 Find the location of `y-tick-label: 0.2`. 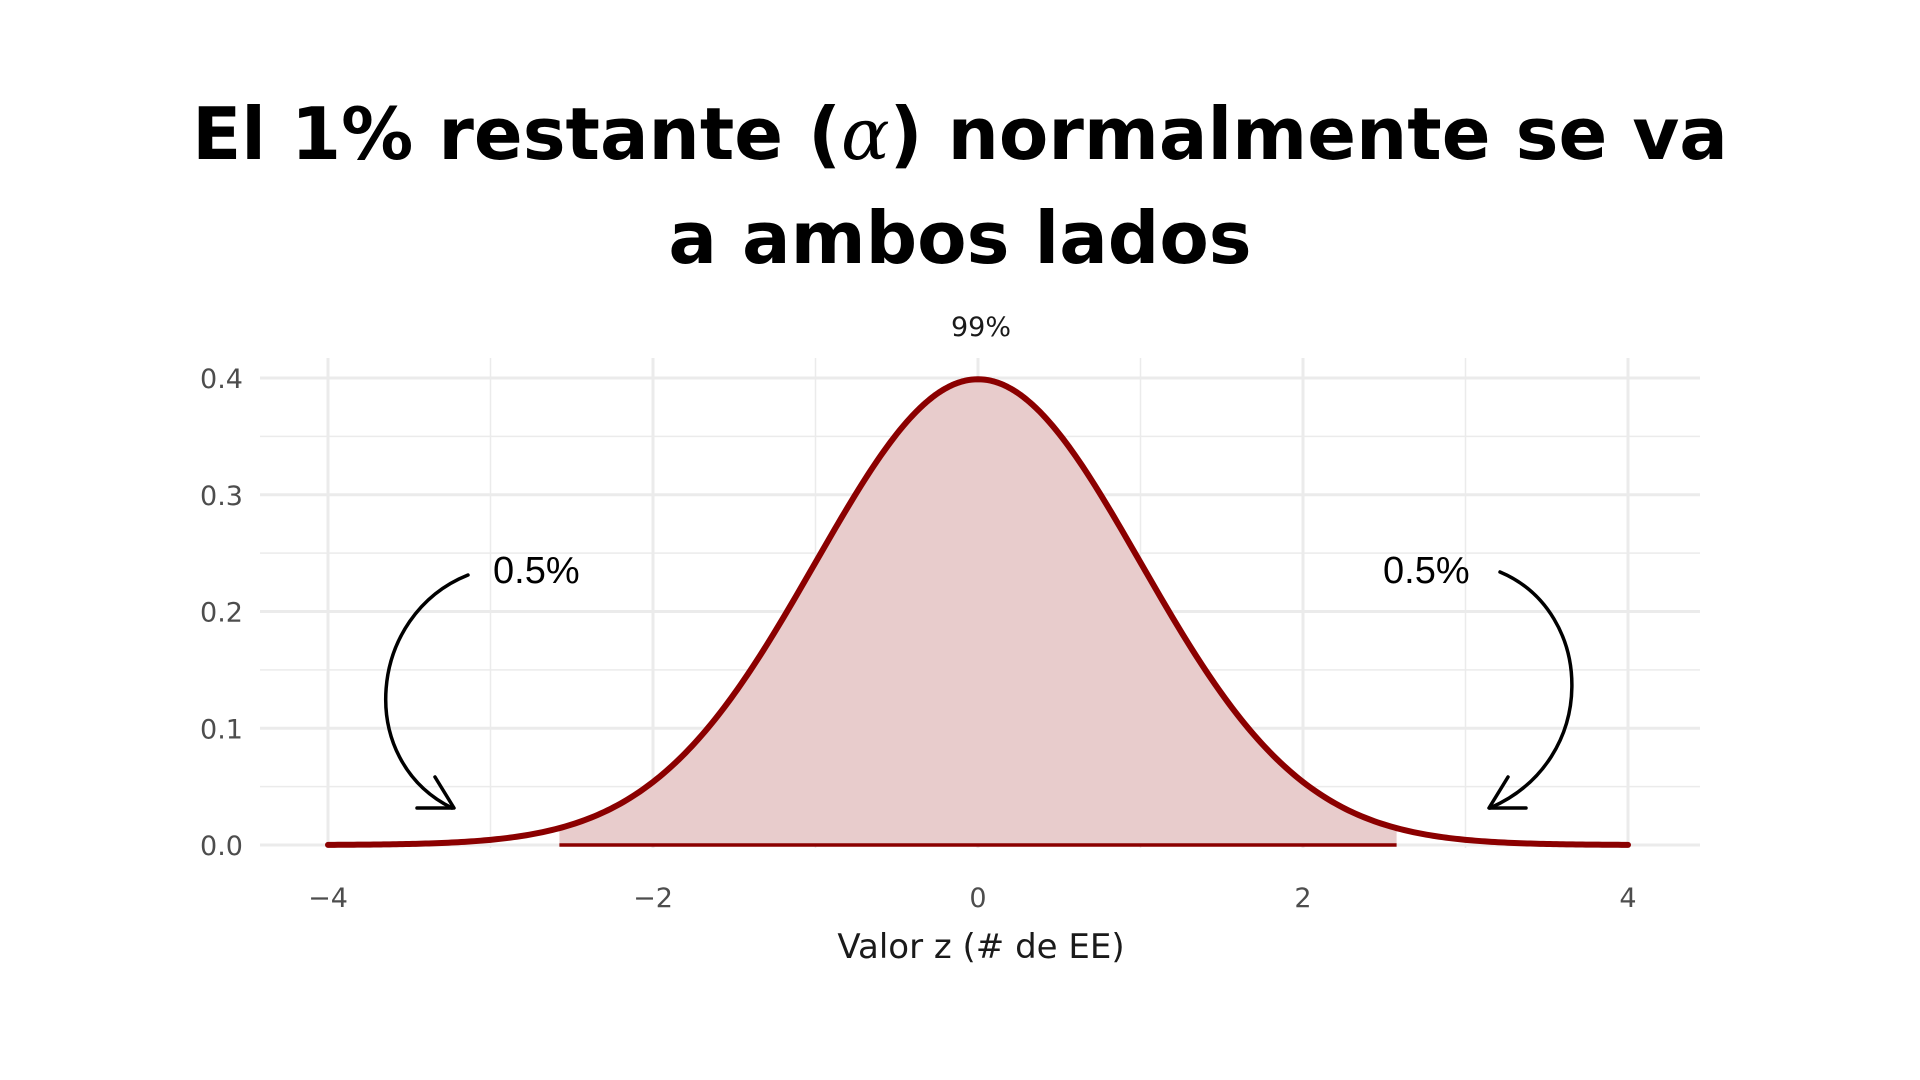

y-tick-label: 0.2 is located at coordinates (221, 613).